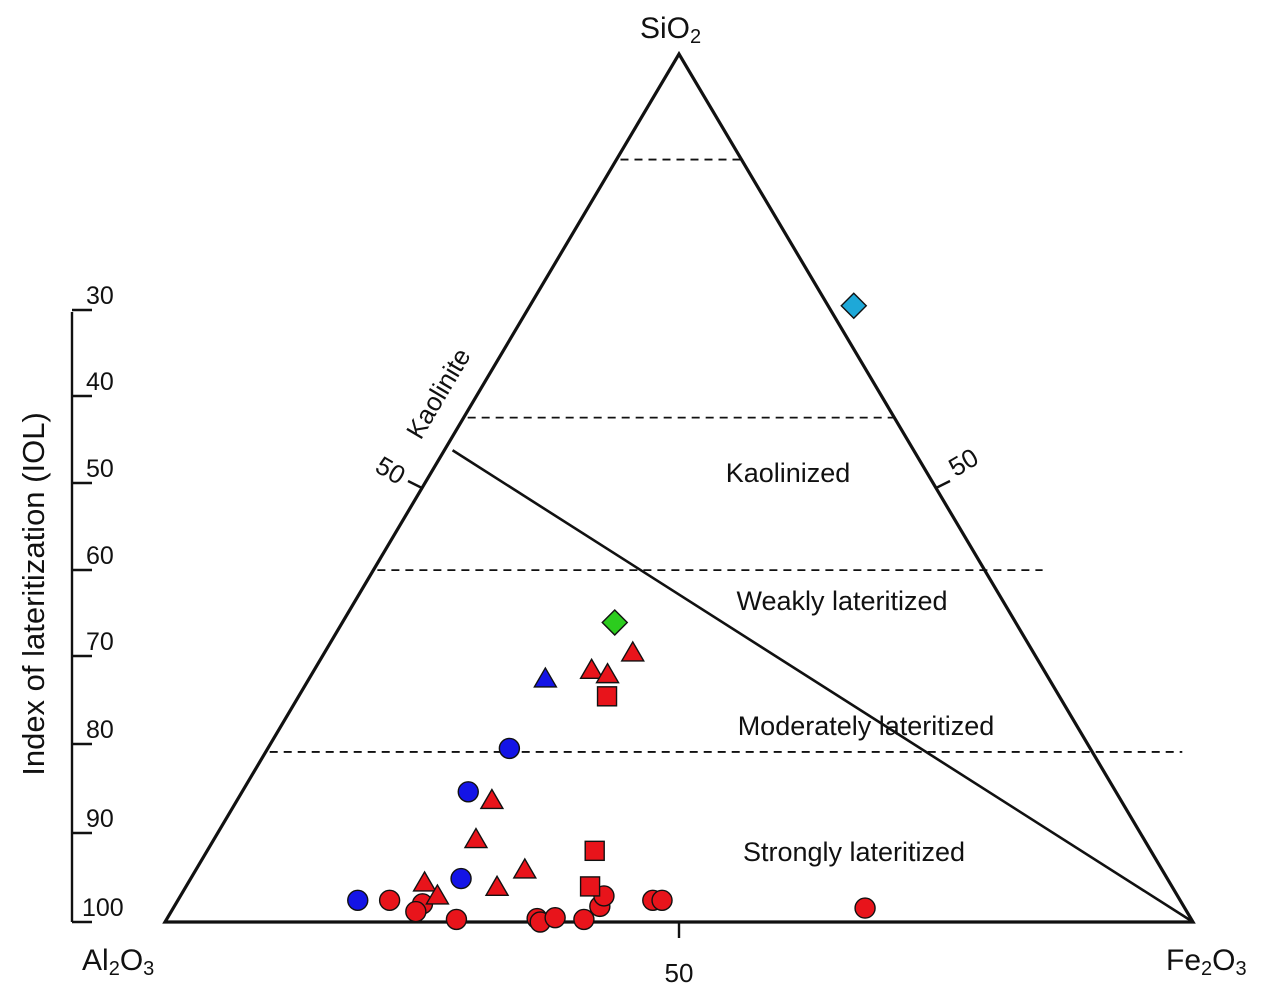 Image resolution: width=1280 pixels, height=991 pixels. What do you see at coordinates (33, 594) in the screenshot?
I see `iol-axis-label: Index of lateritization (IOL)` at bounding box center [33, 594].